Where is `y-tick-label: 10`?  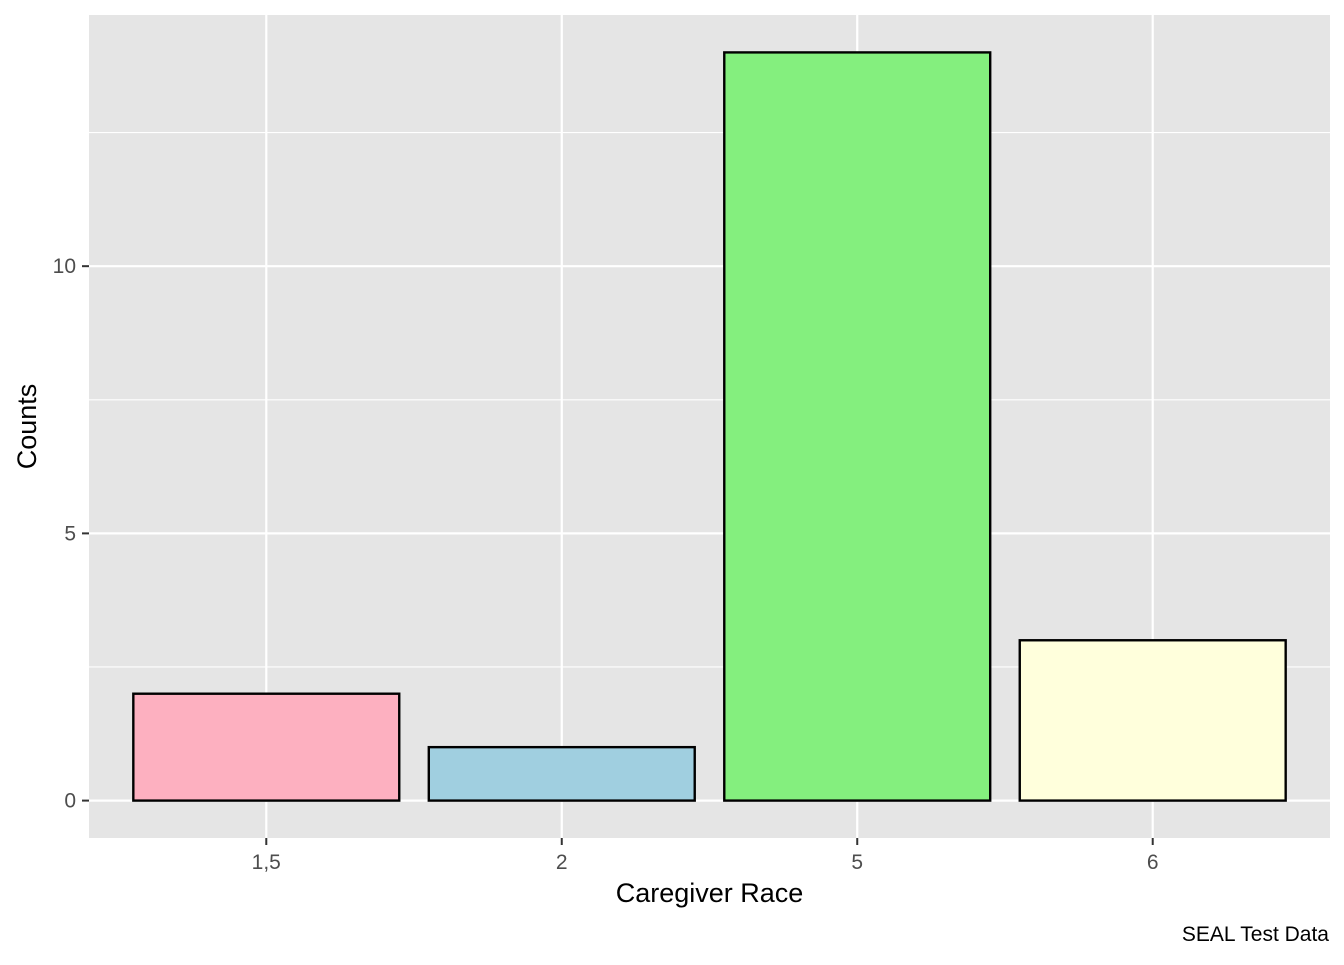
y-tick-label: 10 is located at coordinates (64, 266).